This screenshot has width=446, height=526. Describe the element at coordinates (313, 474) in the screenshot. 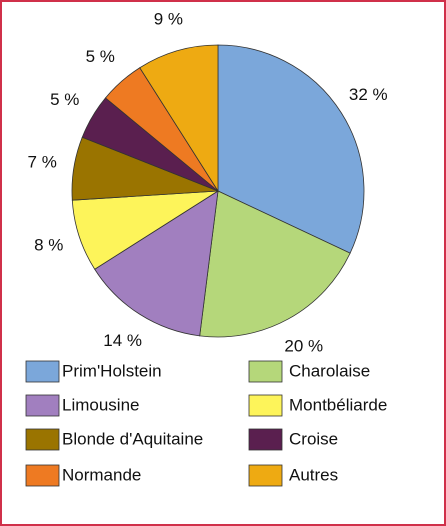

I see `legend-label: Autres` at that location.